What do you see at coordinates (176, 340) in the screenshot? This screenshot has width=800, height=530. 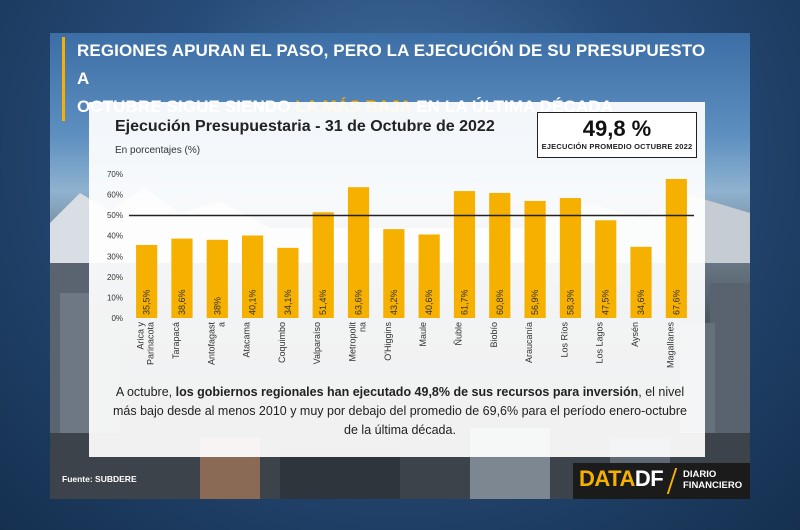 I see `category-label: Tarapacá` at bounding box center [176, 340].